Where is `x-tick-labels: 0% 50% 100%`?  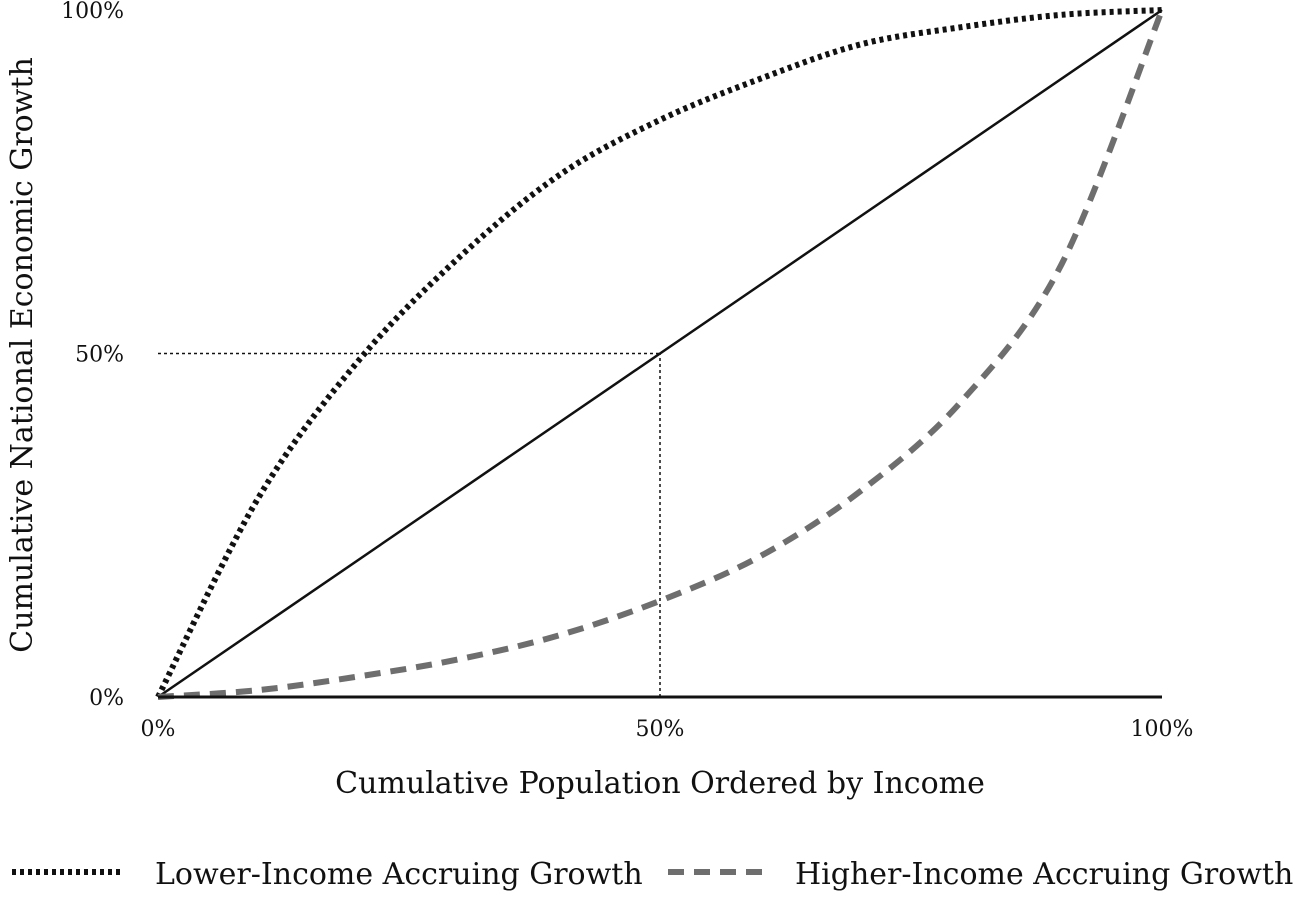
x-tick-labels: 0% 50% 100% is located at coordinates (667, 729).